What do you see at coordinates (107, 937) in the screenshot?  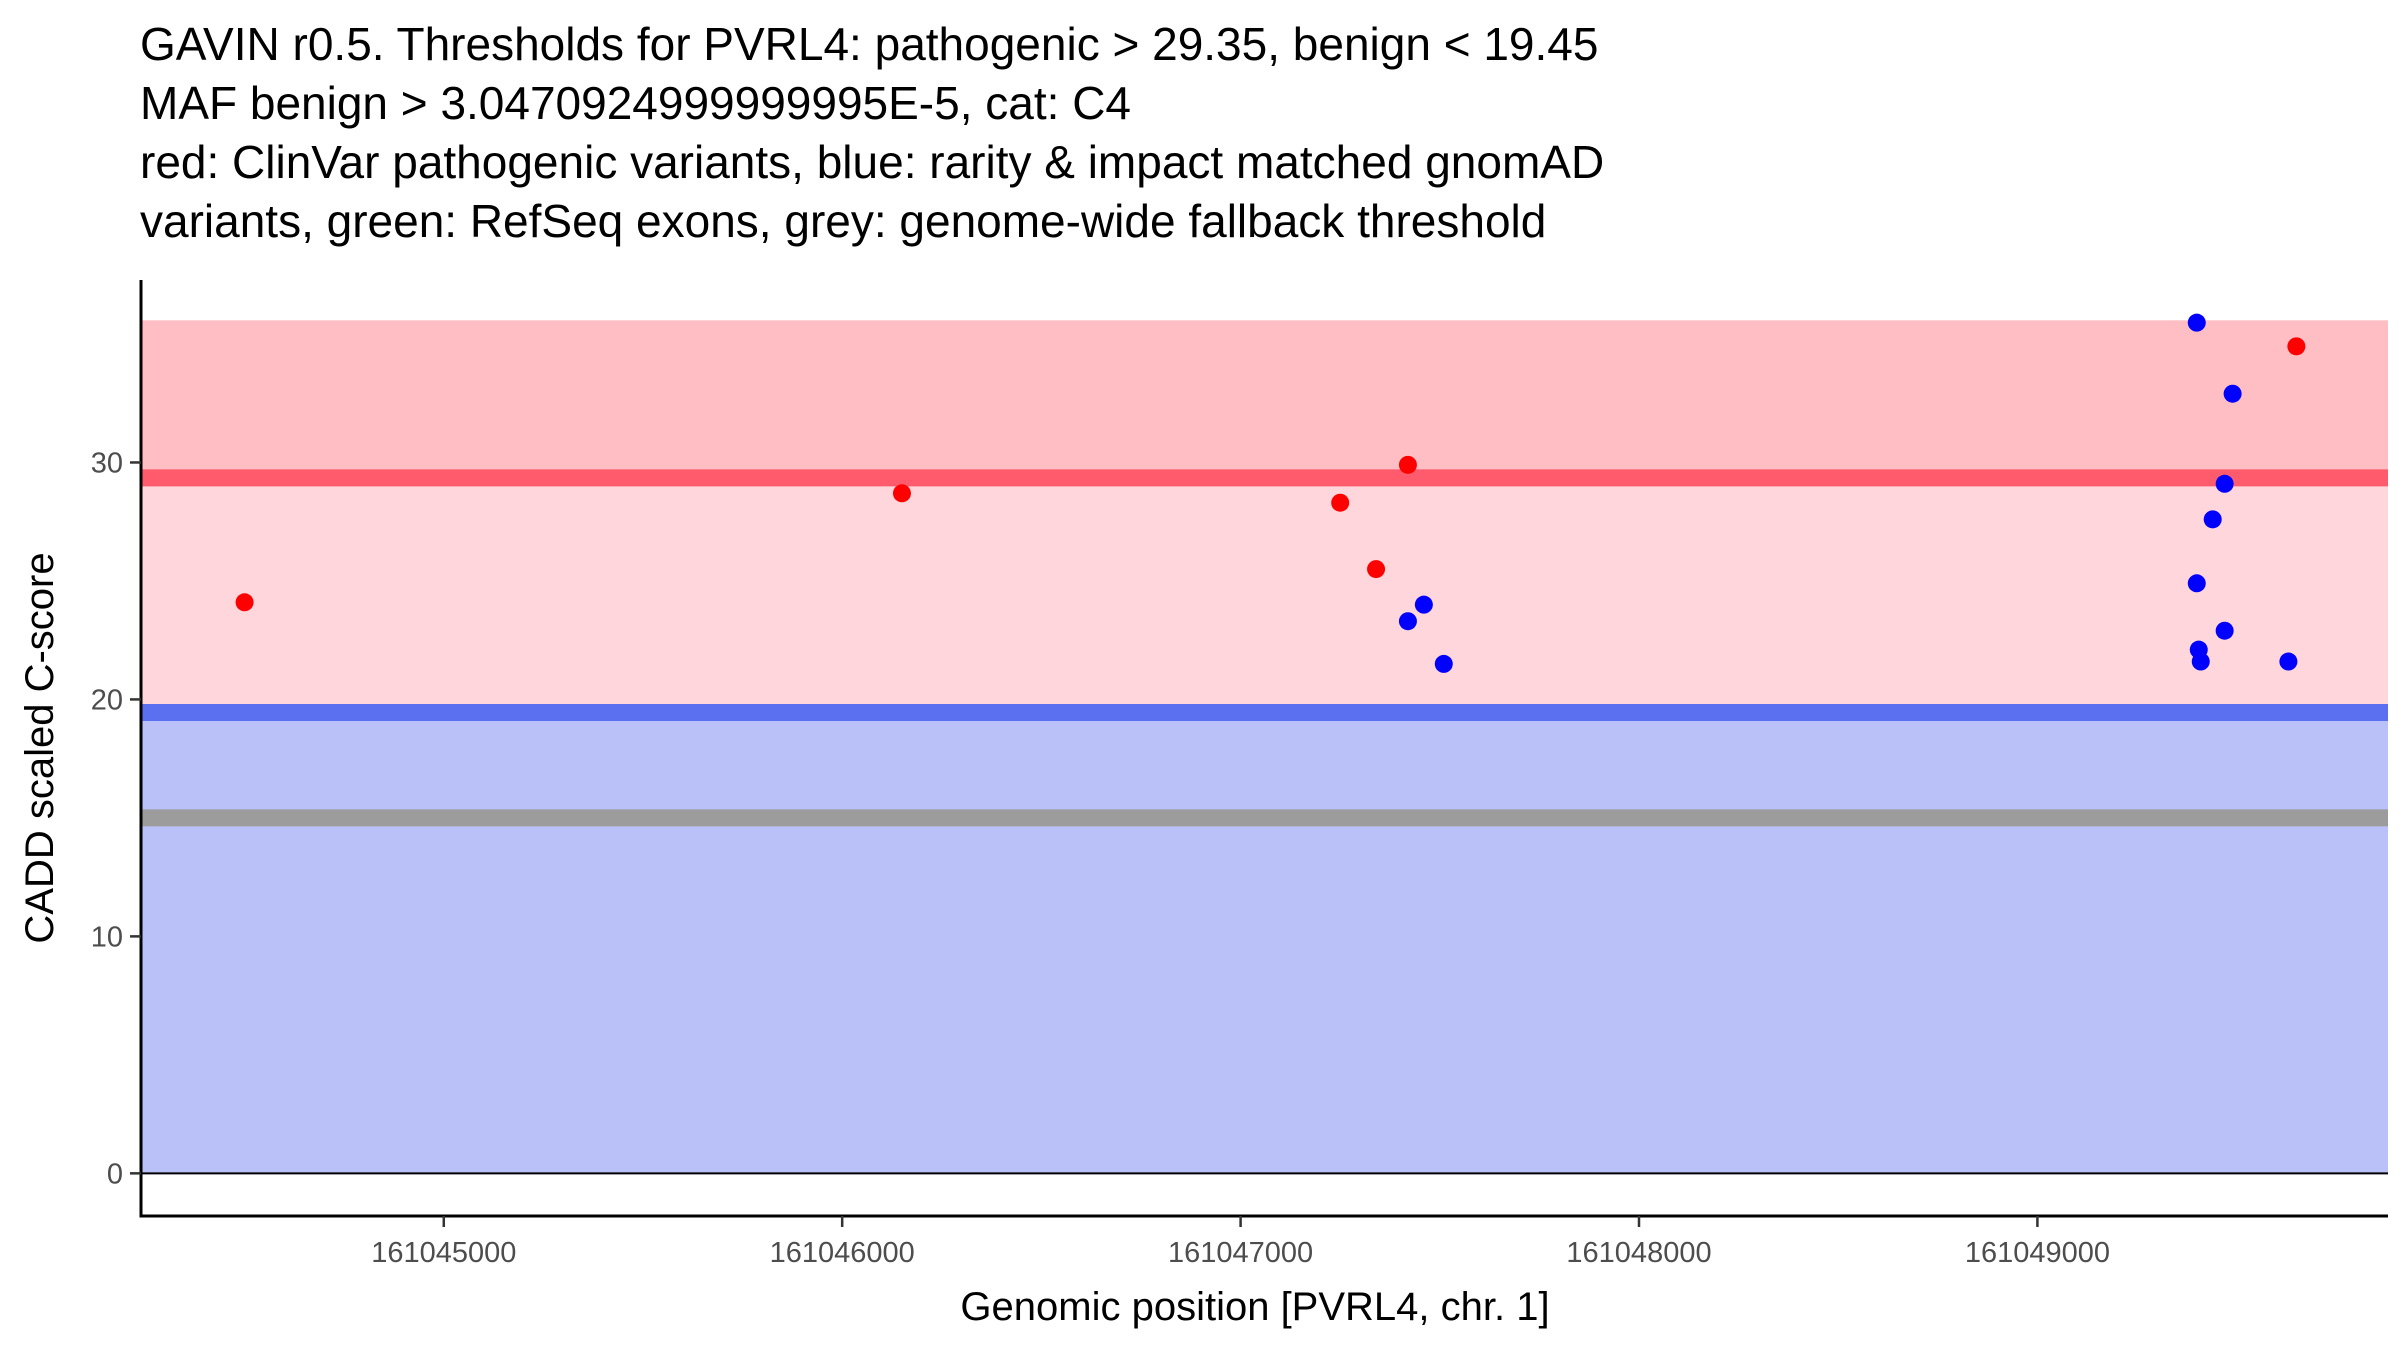 I see `y-tick-label: 10` at bounding box center [107, 937].